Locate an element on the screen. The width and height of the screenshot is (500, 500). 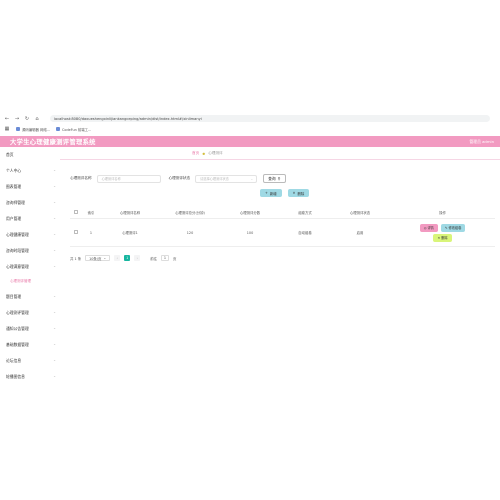
cell-score: 100 is located at coordinates (250, 232).